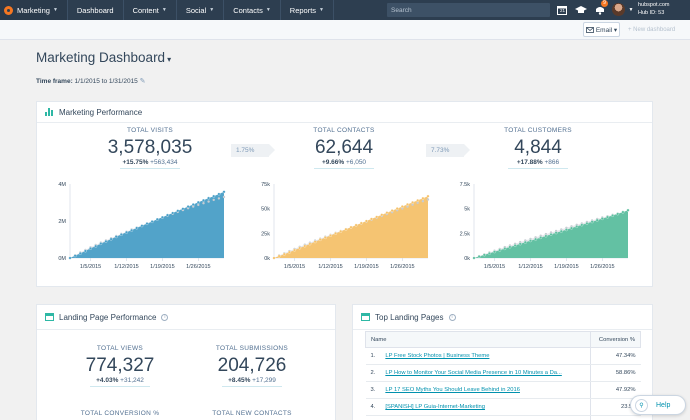  Describe the element at coordinates (306, 10) in the screenshot. I see `nav-item-reports: Reports ▼` at that location.